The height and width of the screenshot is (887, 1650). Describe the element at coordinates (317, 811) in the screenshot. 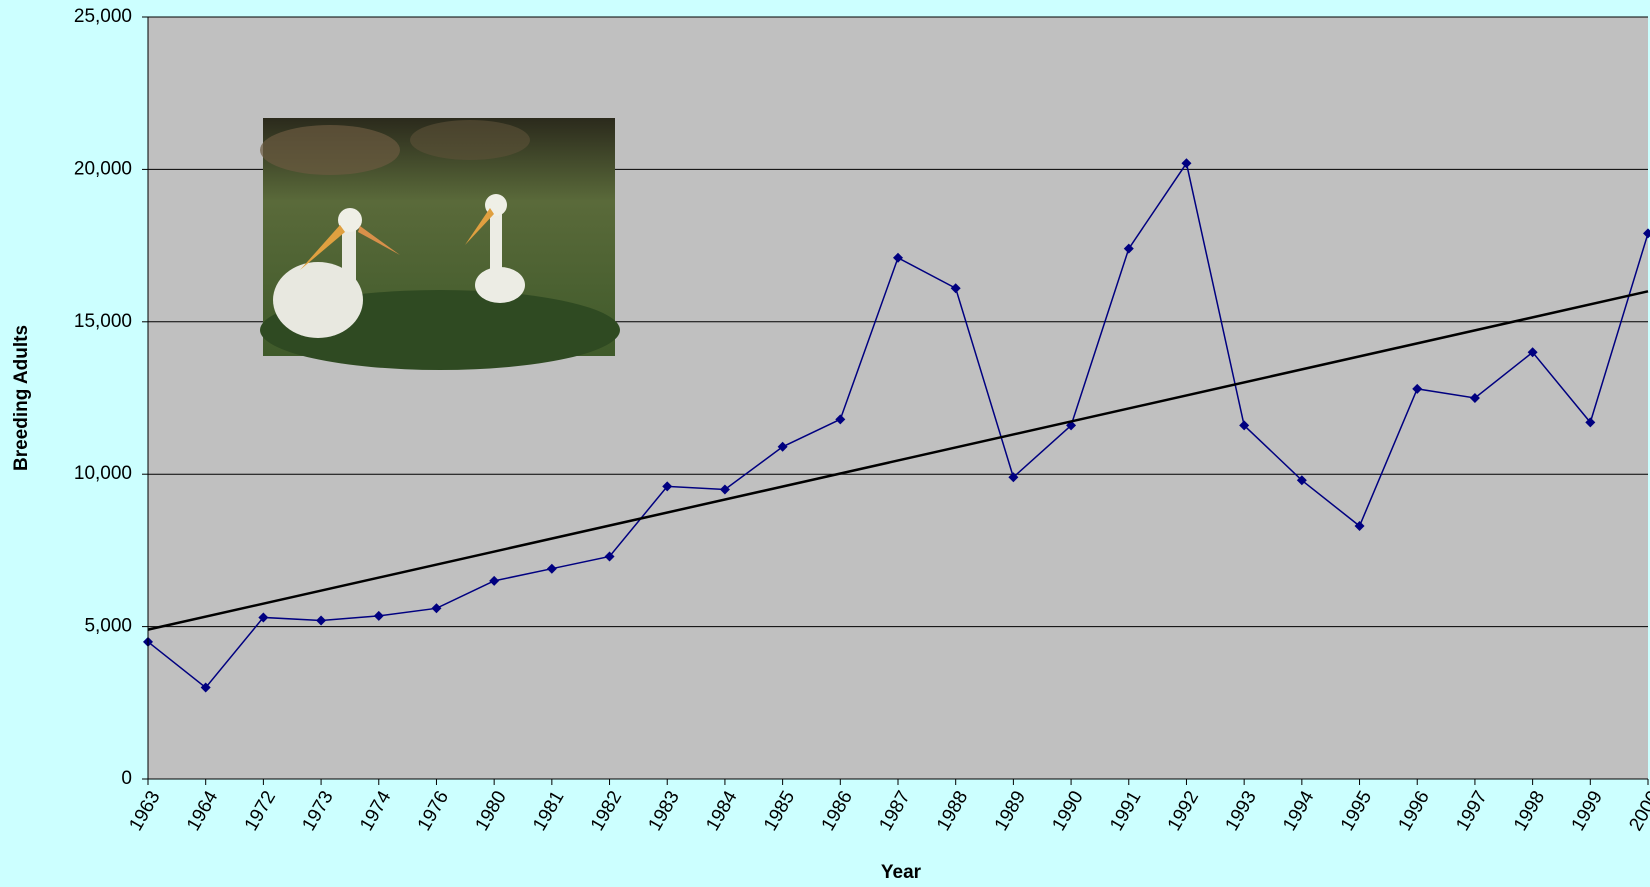

I see `x-tick-label: 1973` at that location.